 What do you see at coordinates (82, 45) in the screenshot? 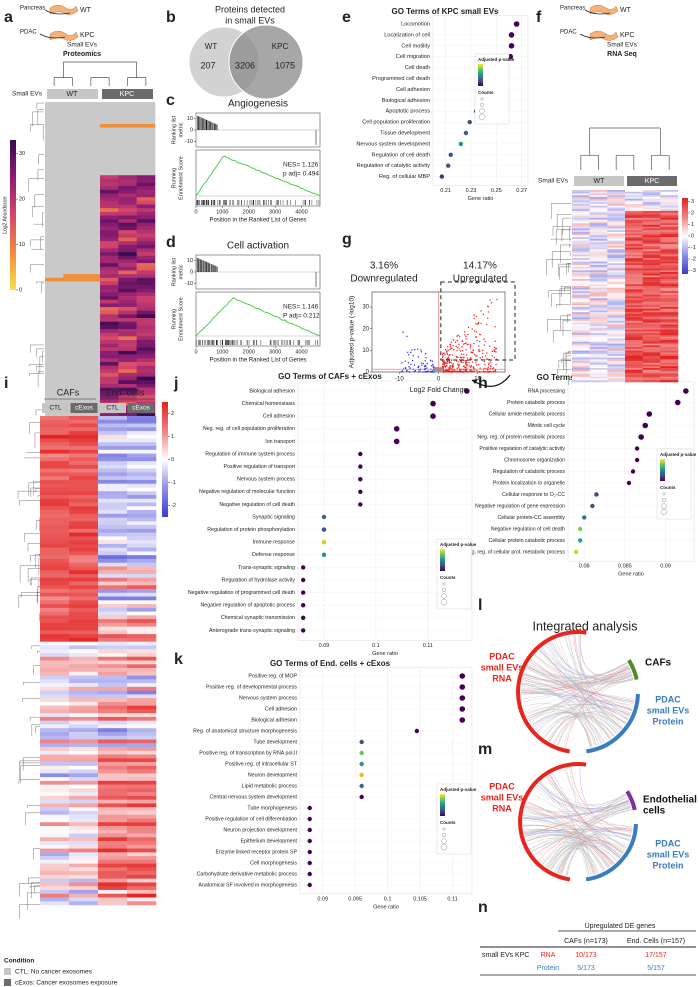
I see `label: Small EVs` at bounding box center [82, 45].